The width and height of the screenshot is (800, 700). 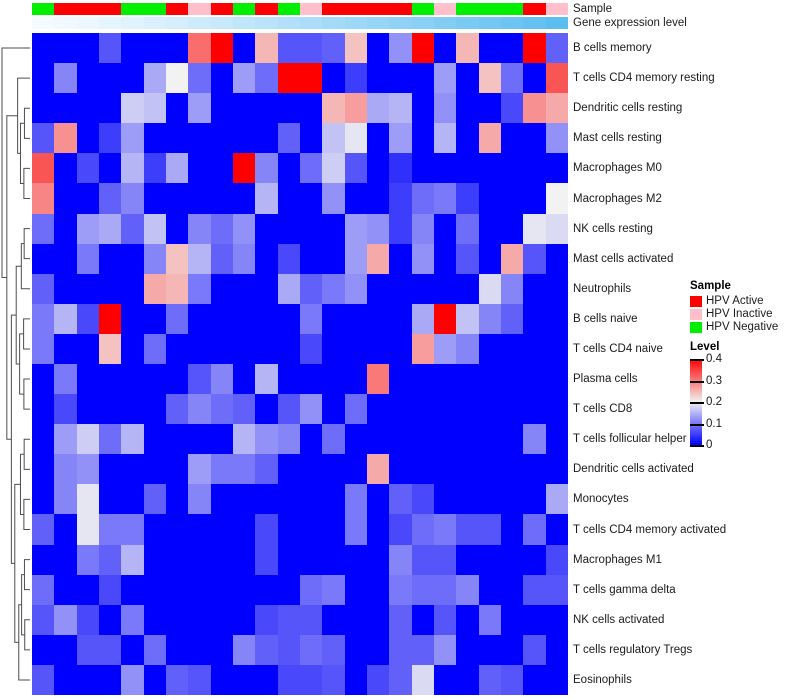 What do you see at coordinates (710, 286) in the screenshot?
I see `sample-legend-title: Sample` at bounding box center [710, 286].